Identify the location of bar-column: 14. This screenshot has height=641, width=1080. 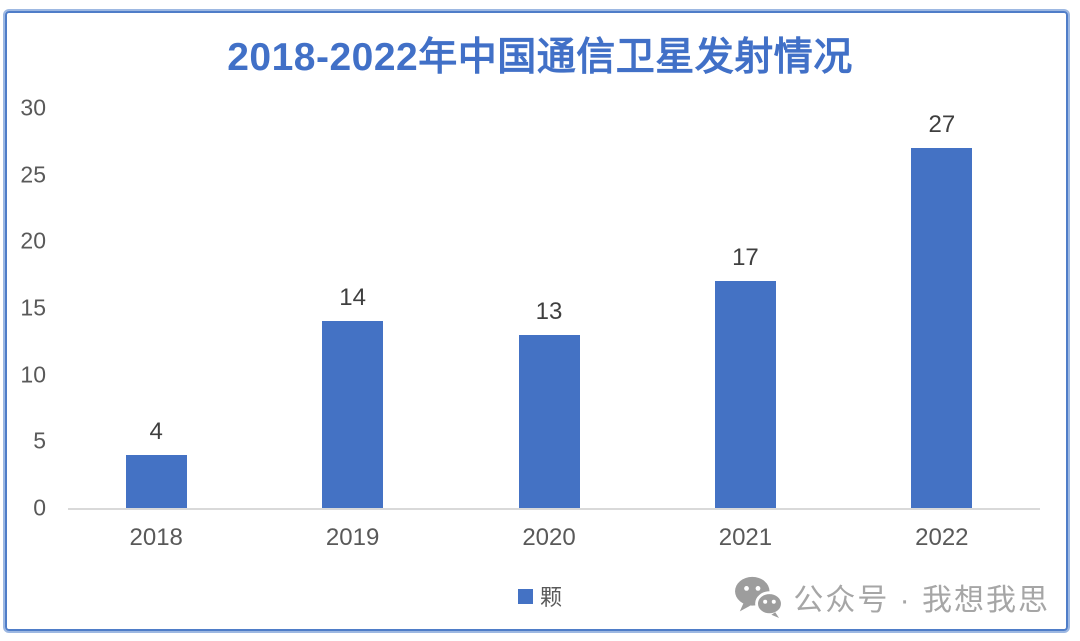
(352, 308).